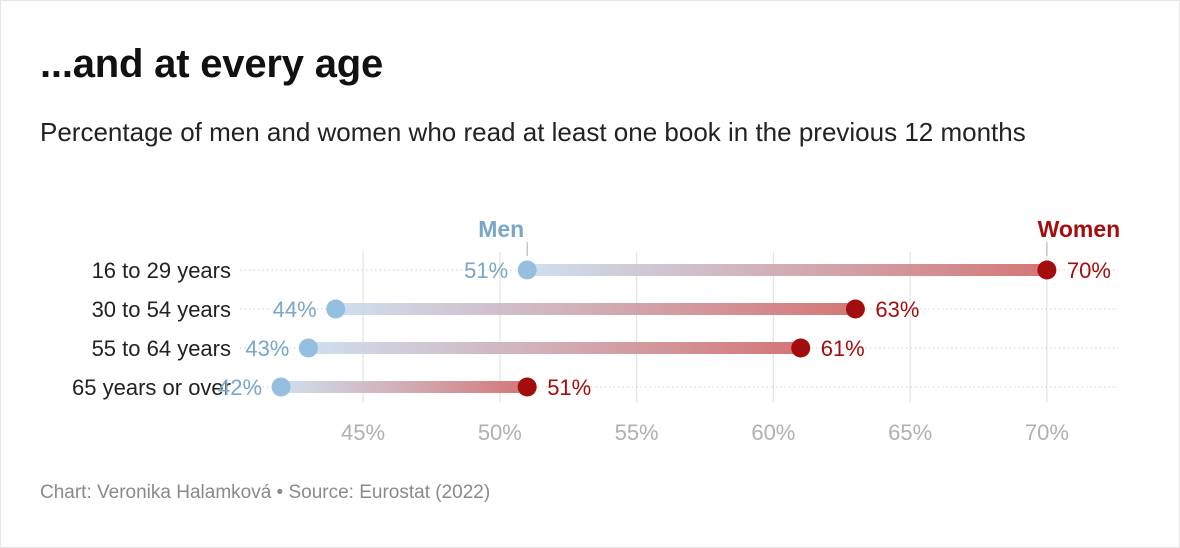 This screenshot has height=548, width=1180. I want to click on women-value-label: 70%, so click(1089, 270).